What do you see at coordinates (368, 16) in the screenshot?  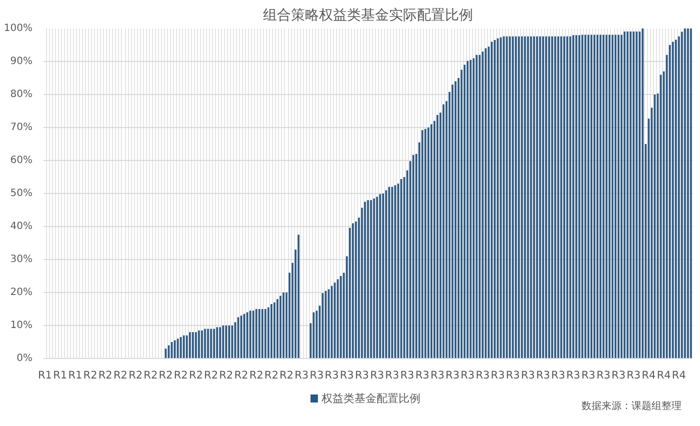 I see `chart-title: 组合策略权益类基金实际配置比例` at bounding box center [368, 16].